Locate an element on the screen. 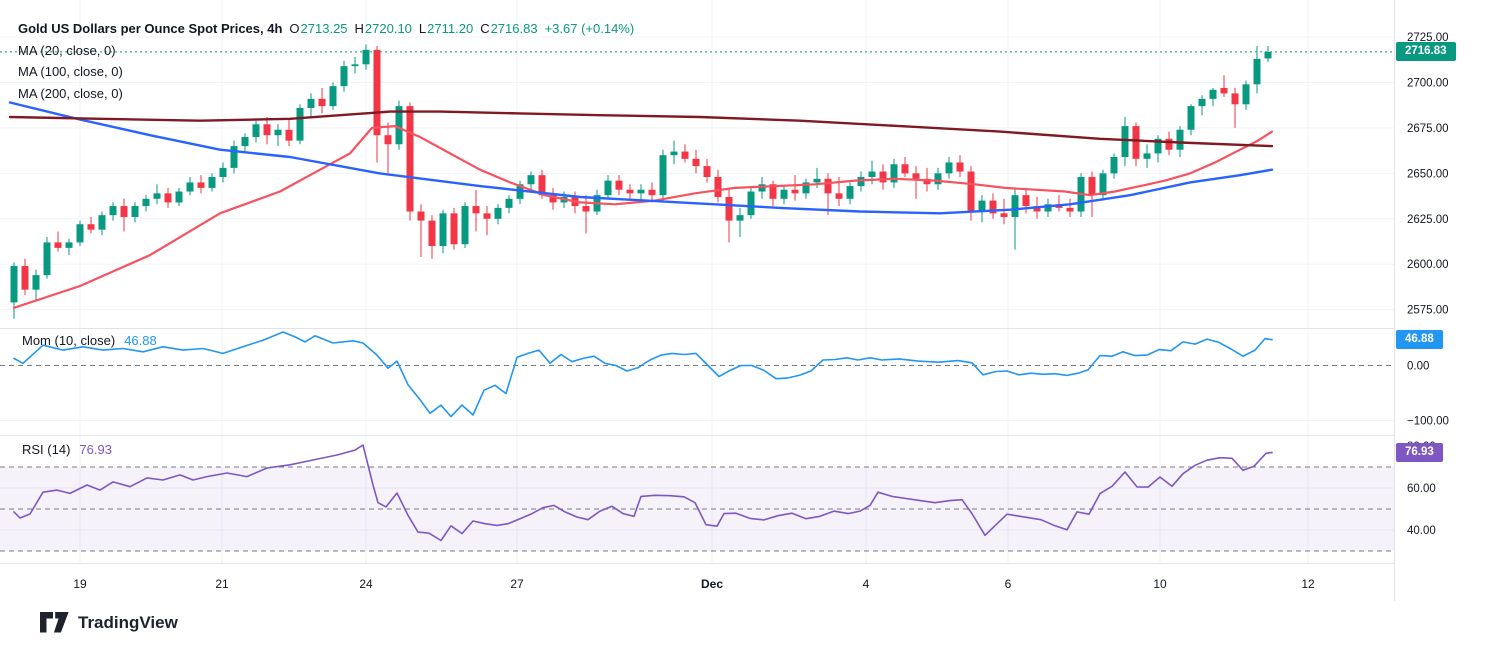  time-axis-label: 12 is located at coordinates (1308, 584).